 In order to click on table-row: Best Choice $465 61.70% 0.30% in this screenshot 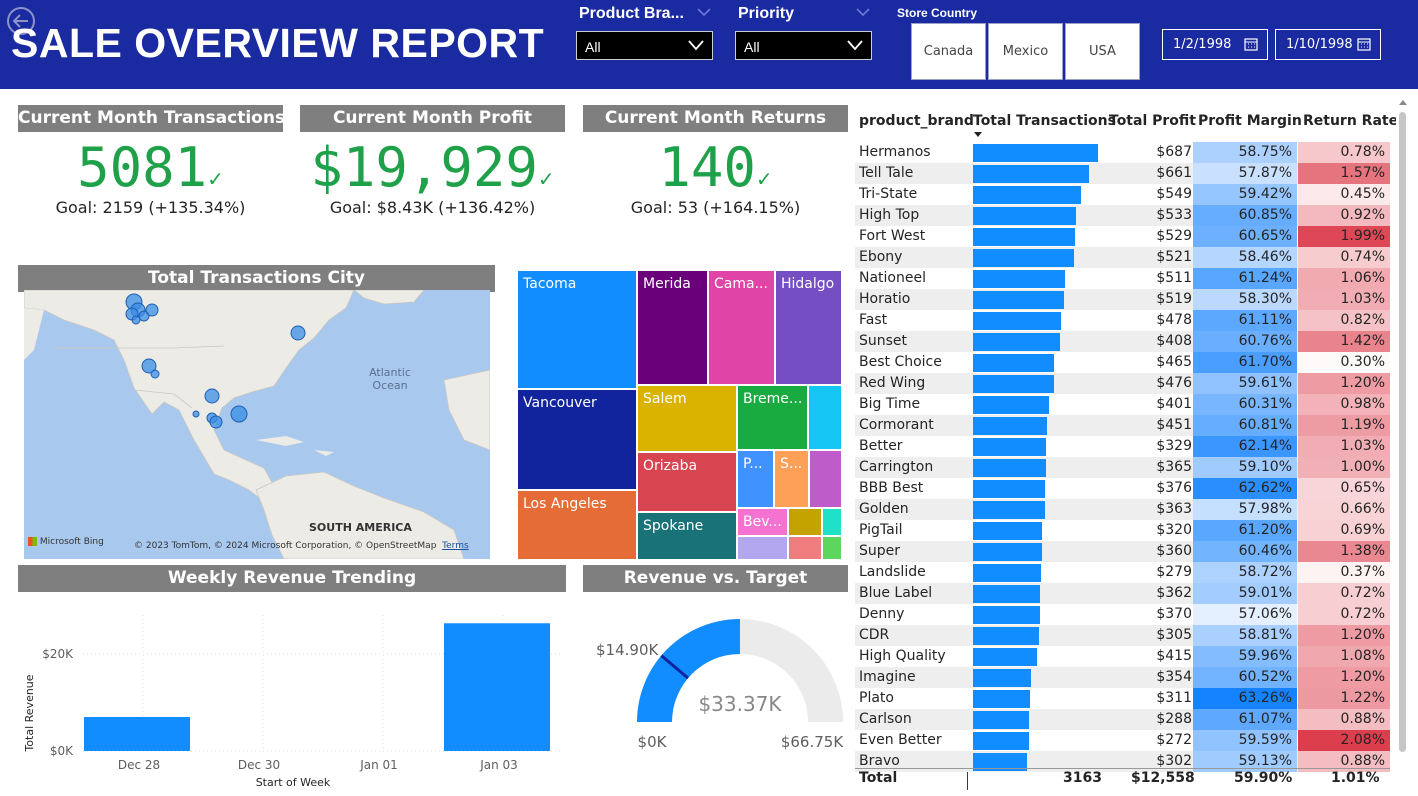, I will do `click(1122, 362)`.